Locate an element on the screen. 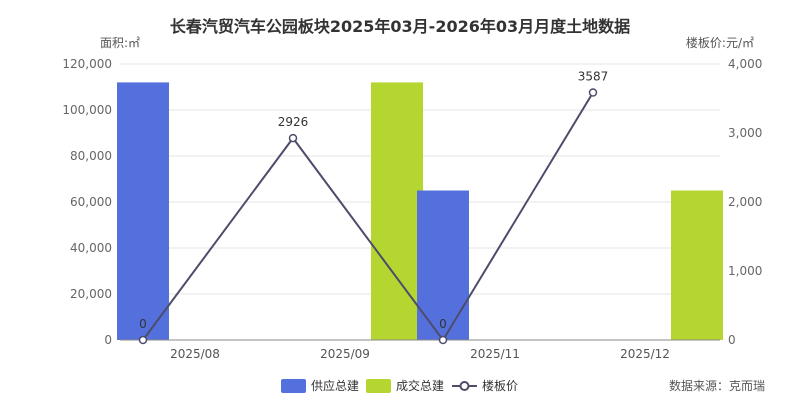  right-tick-label: 2,000 is located at coordinates (745, 202).